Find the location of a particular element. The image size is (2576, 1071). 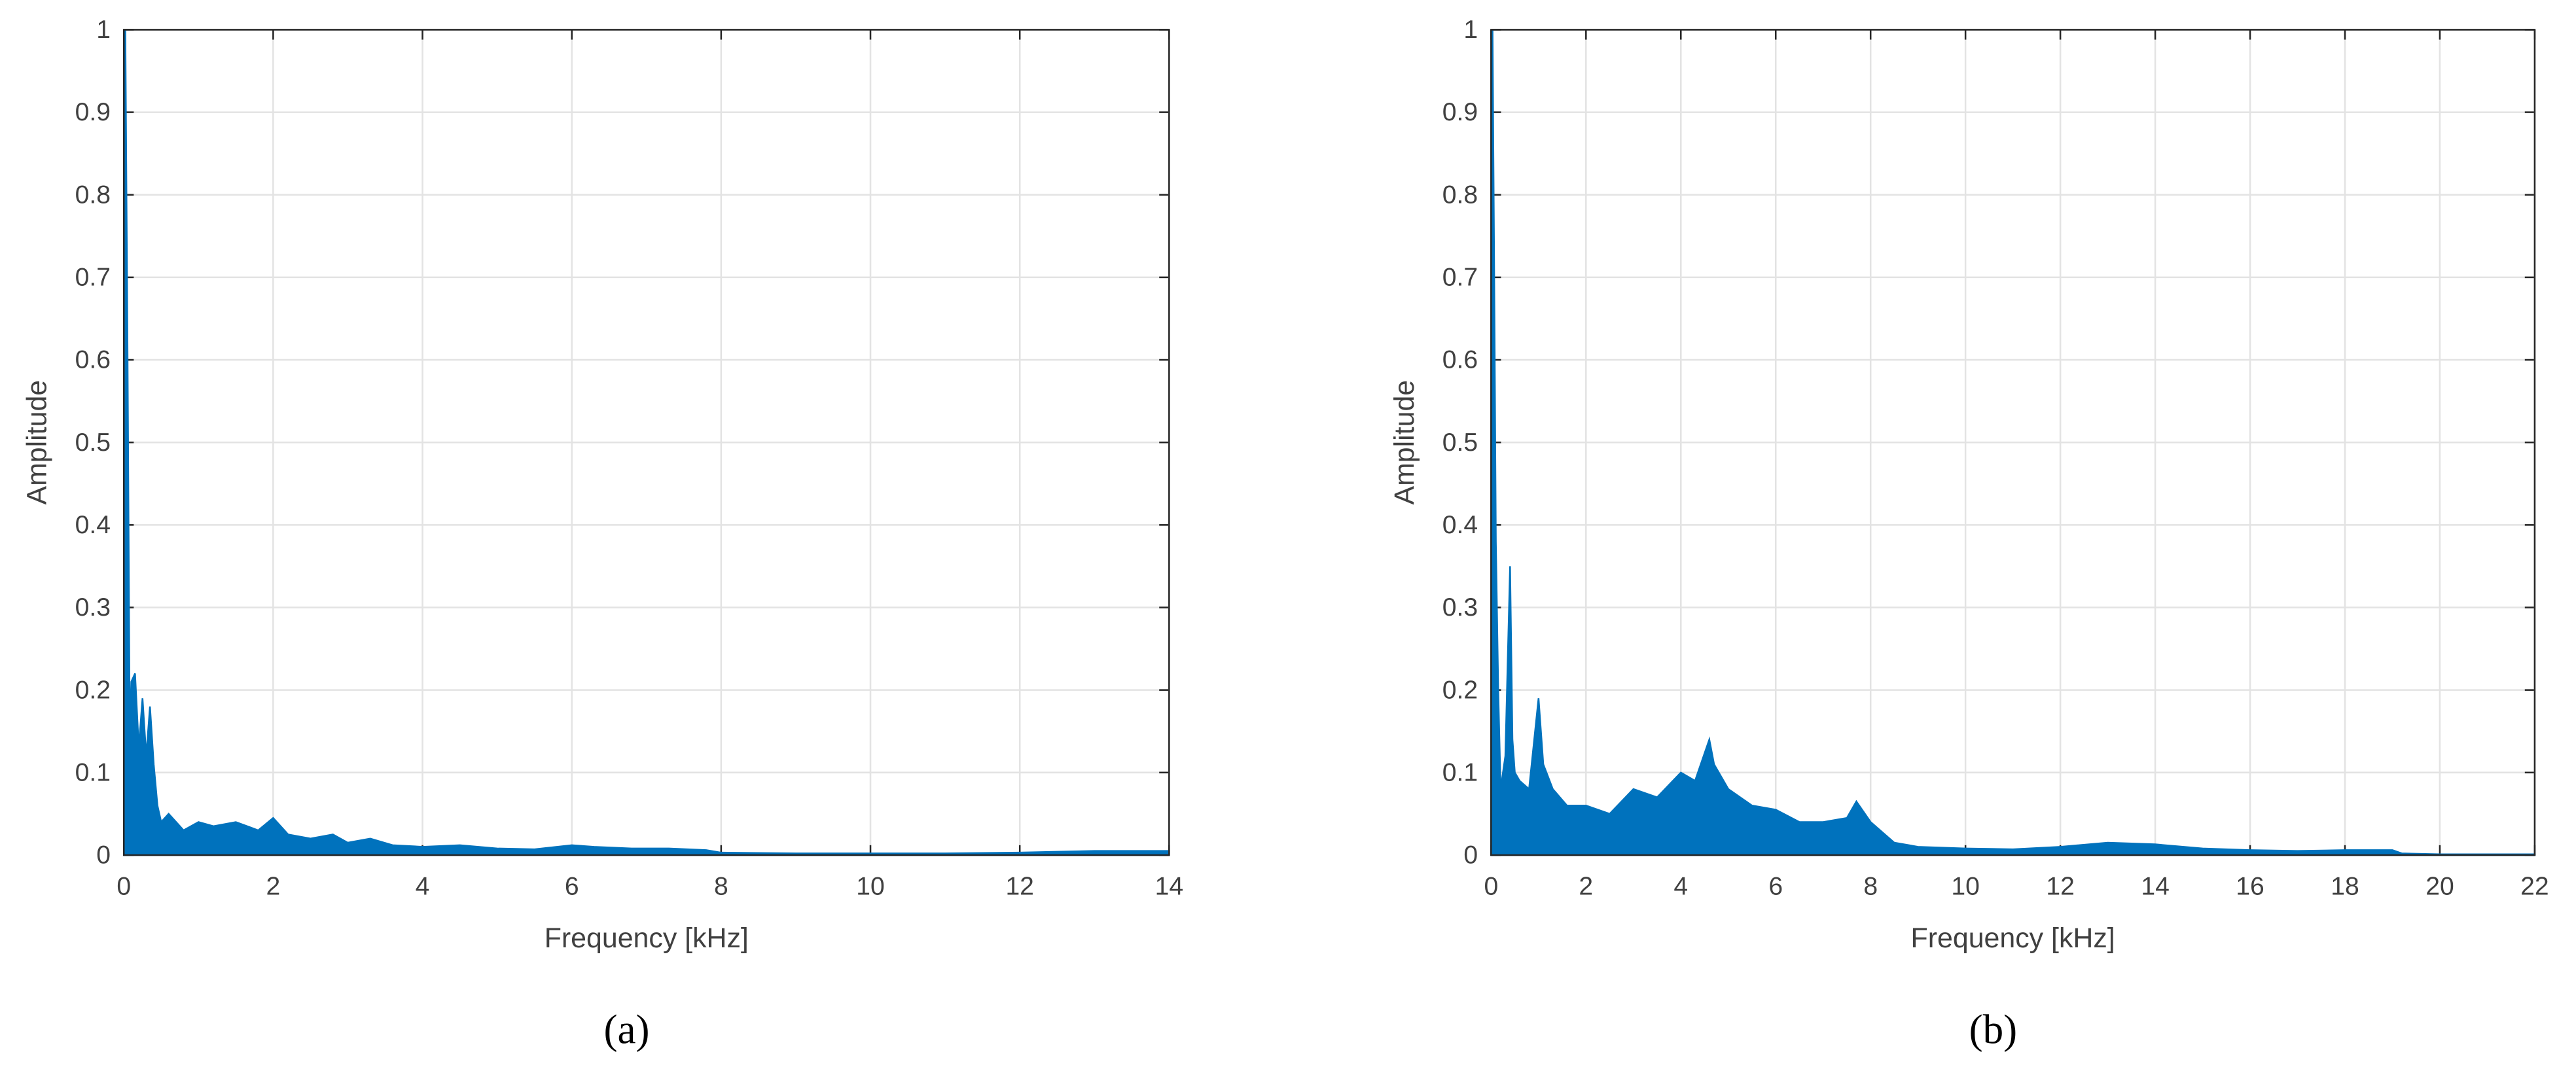

x-tick-label: 20 is located at coordinates (2439, 887).